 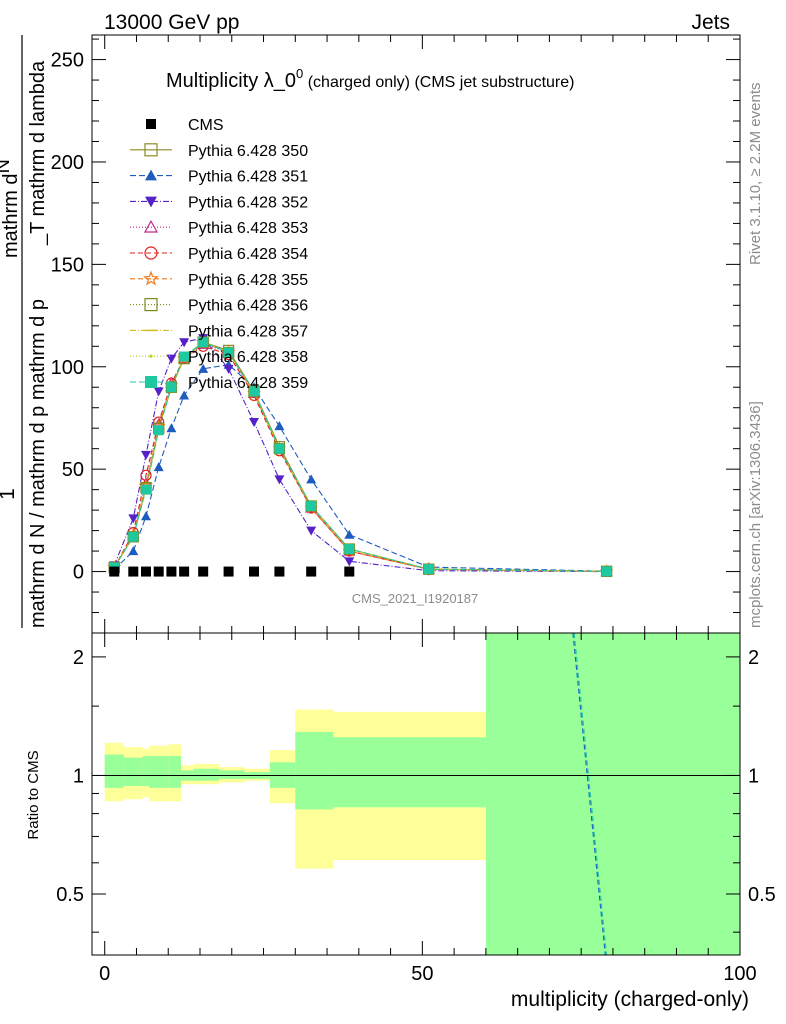 I want to click on legend-entry: Pythia 6.428 356, so click(x=219, y=306).